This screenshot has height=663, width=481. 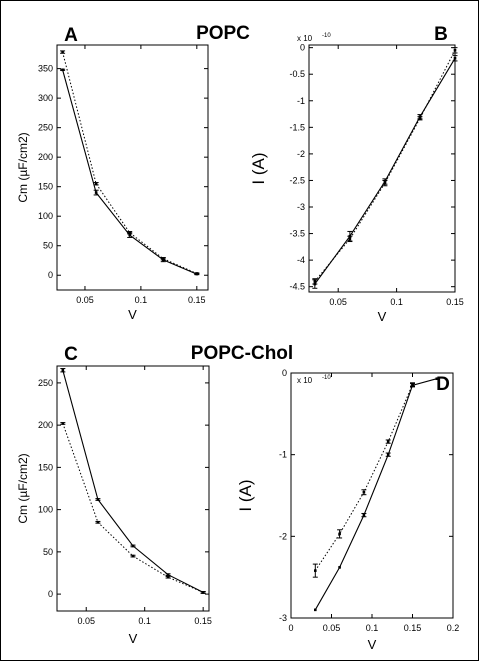 I want to click on y-tick-label: -4, so click(x=301, y=260).